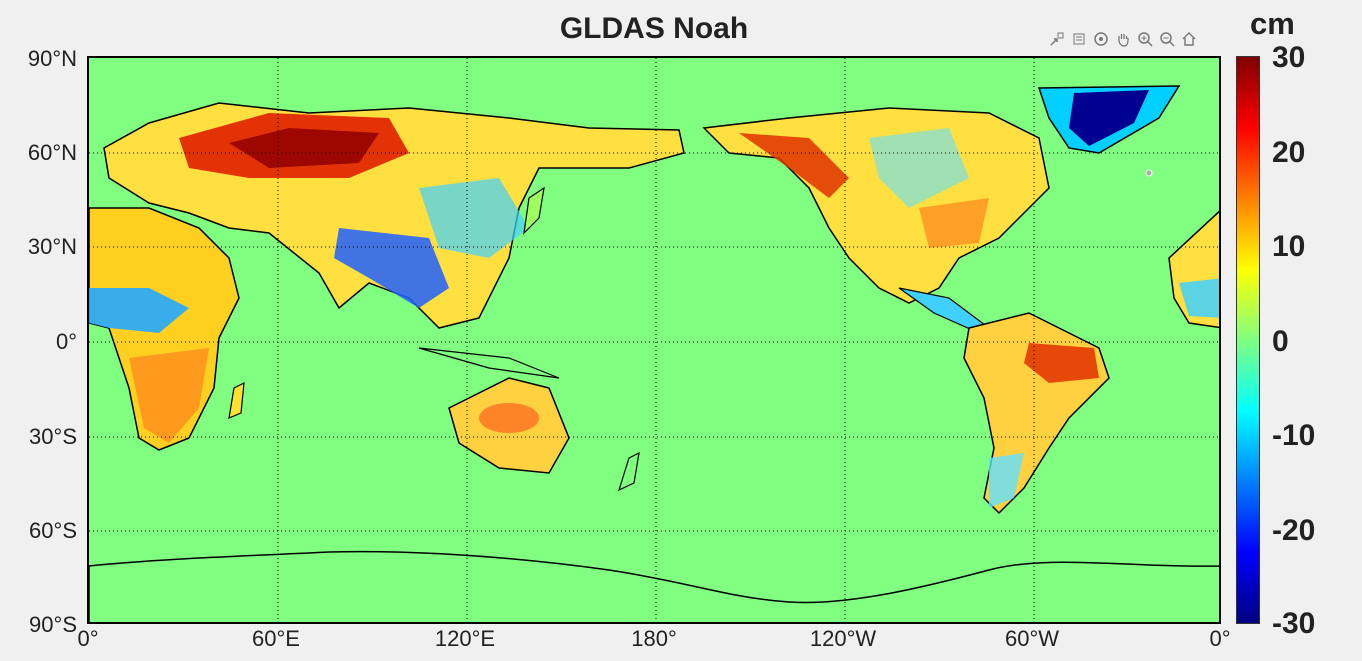 This screenshot has width=1362, height=661. What do you see at coordinates (1149, 173) in the screenshot?
I see `marker-point` at bounding box center [1149, 173].